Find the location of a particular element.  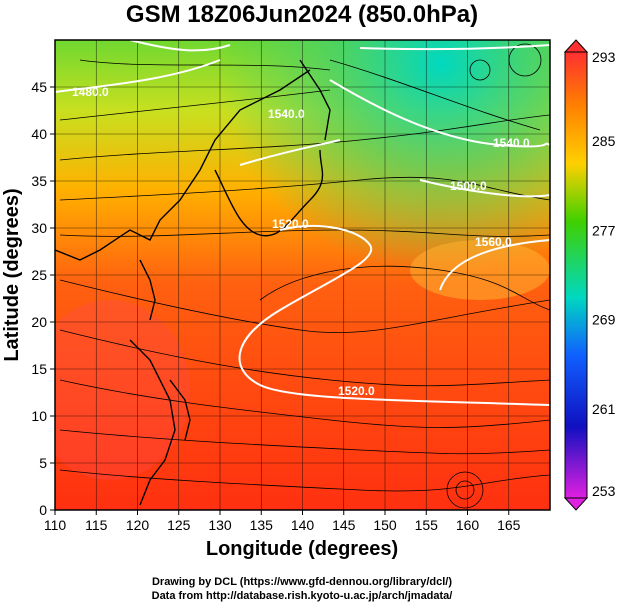

contour-label: 1560.0 is located at coordinates (493, 242).